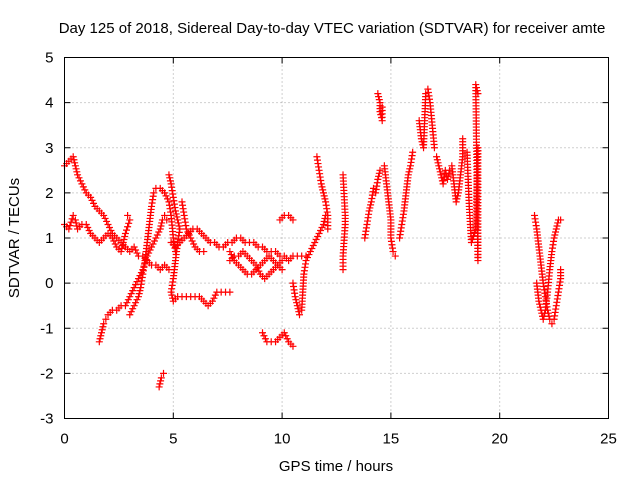 This screenshot has height=480, width=640. I want to click on x-tick-label: 10, so click(282, 439).